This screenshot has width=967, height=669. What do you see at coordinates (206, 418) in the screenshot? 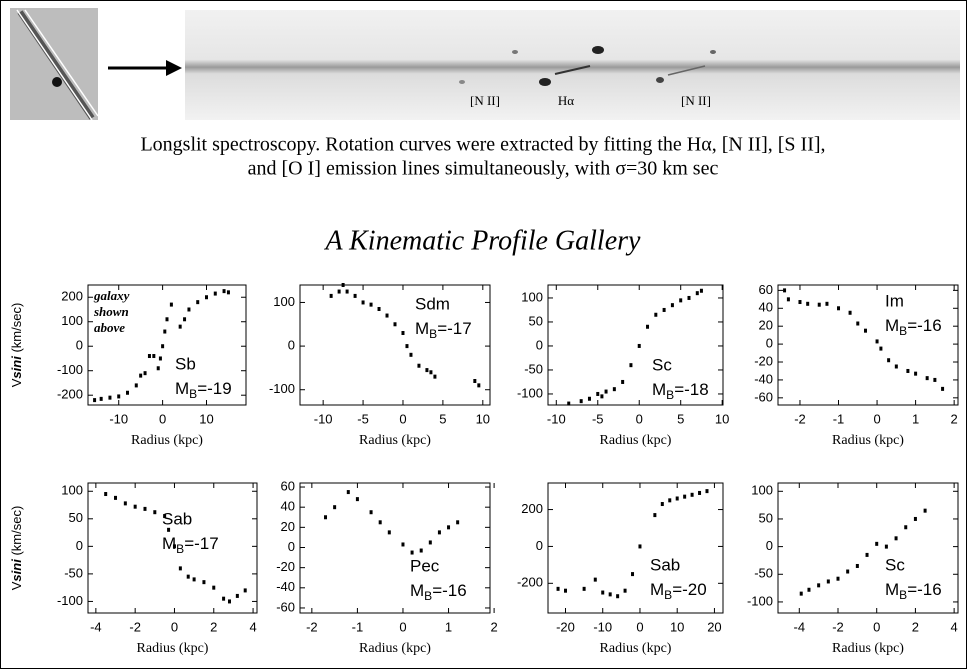
I see `x-tick-label: 10` at bounding box center [206, 418].